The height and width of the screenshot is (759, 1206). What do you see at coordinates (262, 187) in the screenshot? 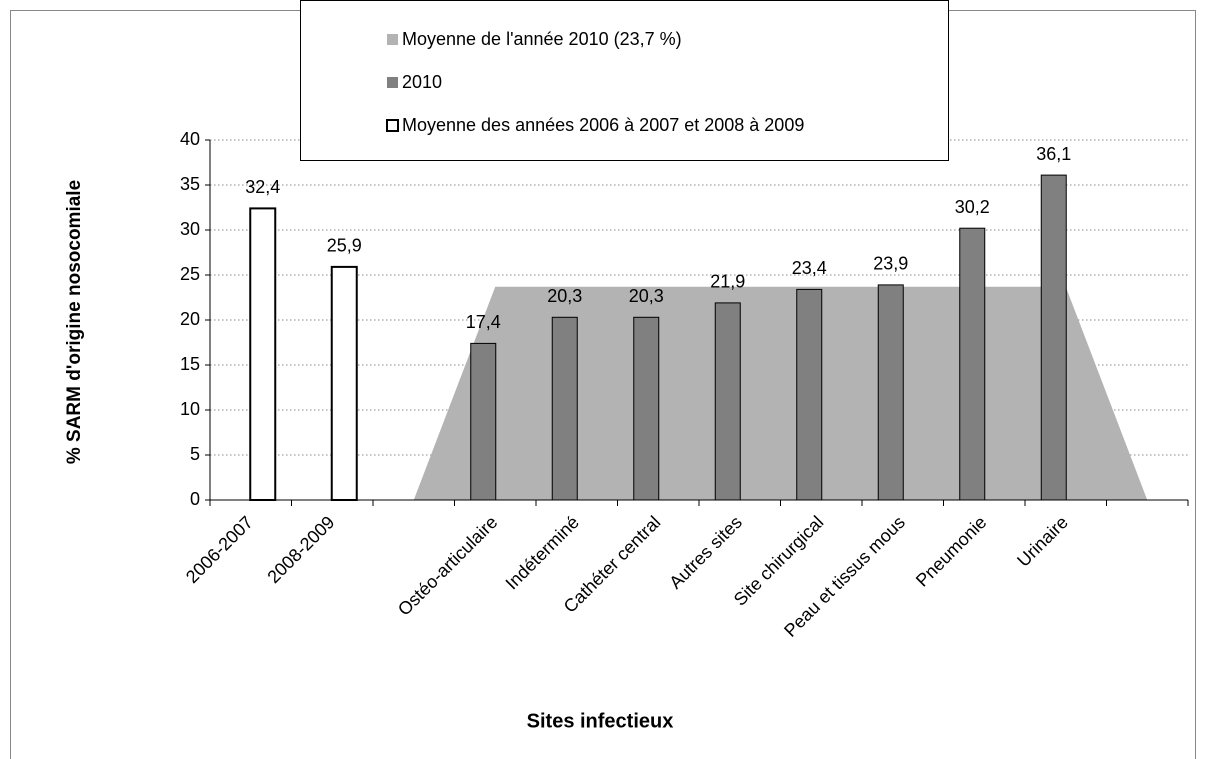
I see `data-label: 32,4` at bounding box center [262, 187].